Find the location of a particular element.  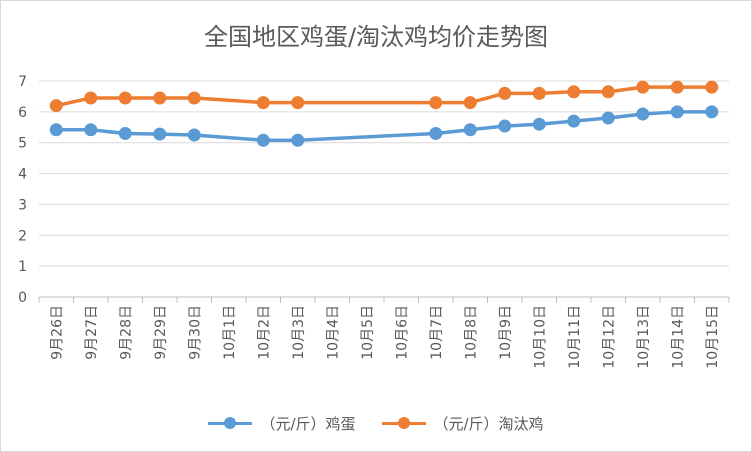

series-plot is located at coordinates (384, 113).